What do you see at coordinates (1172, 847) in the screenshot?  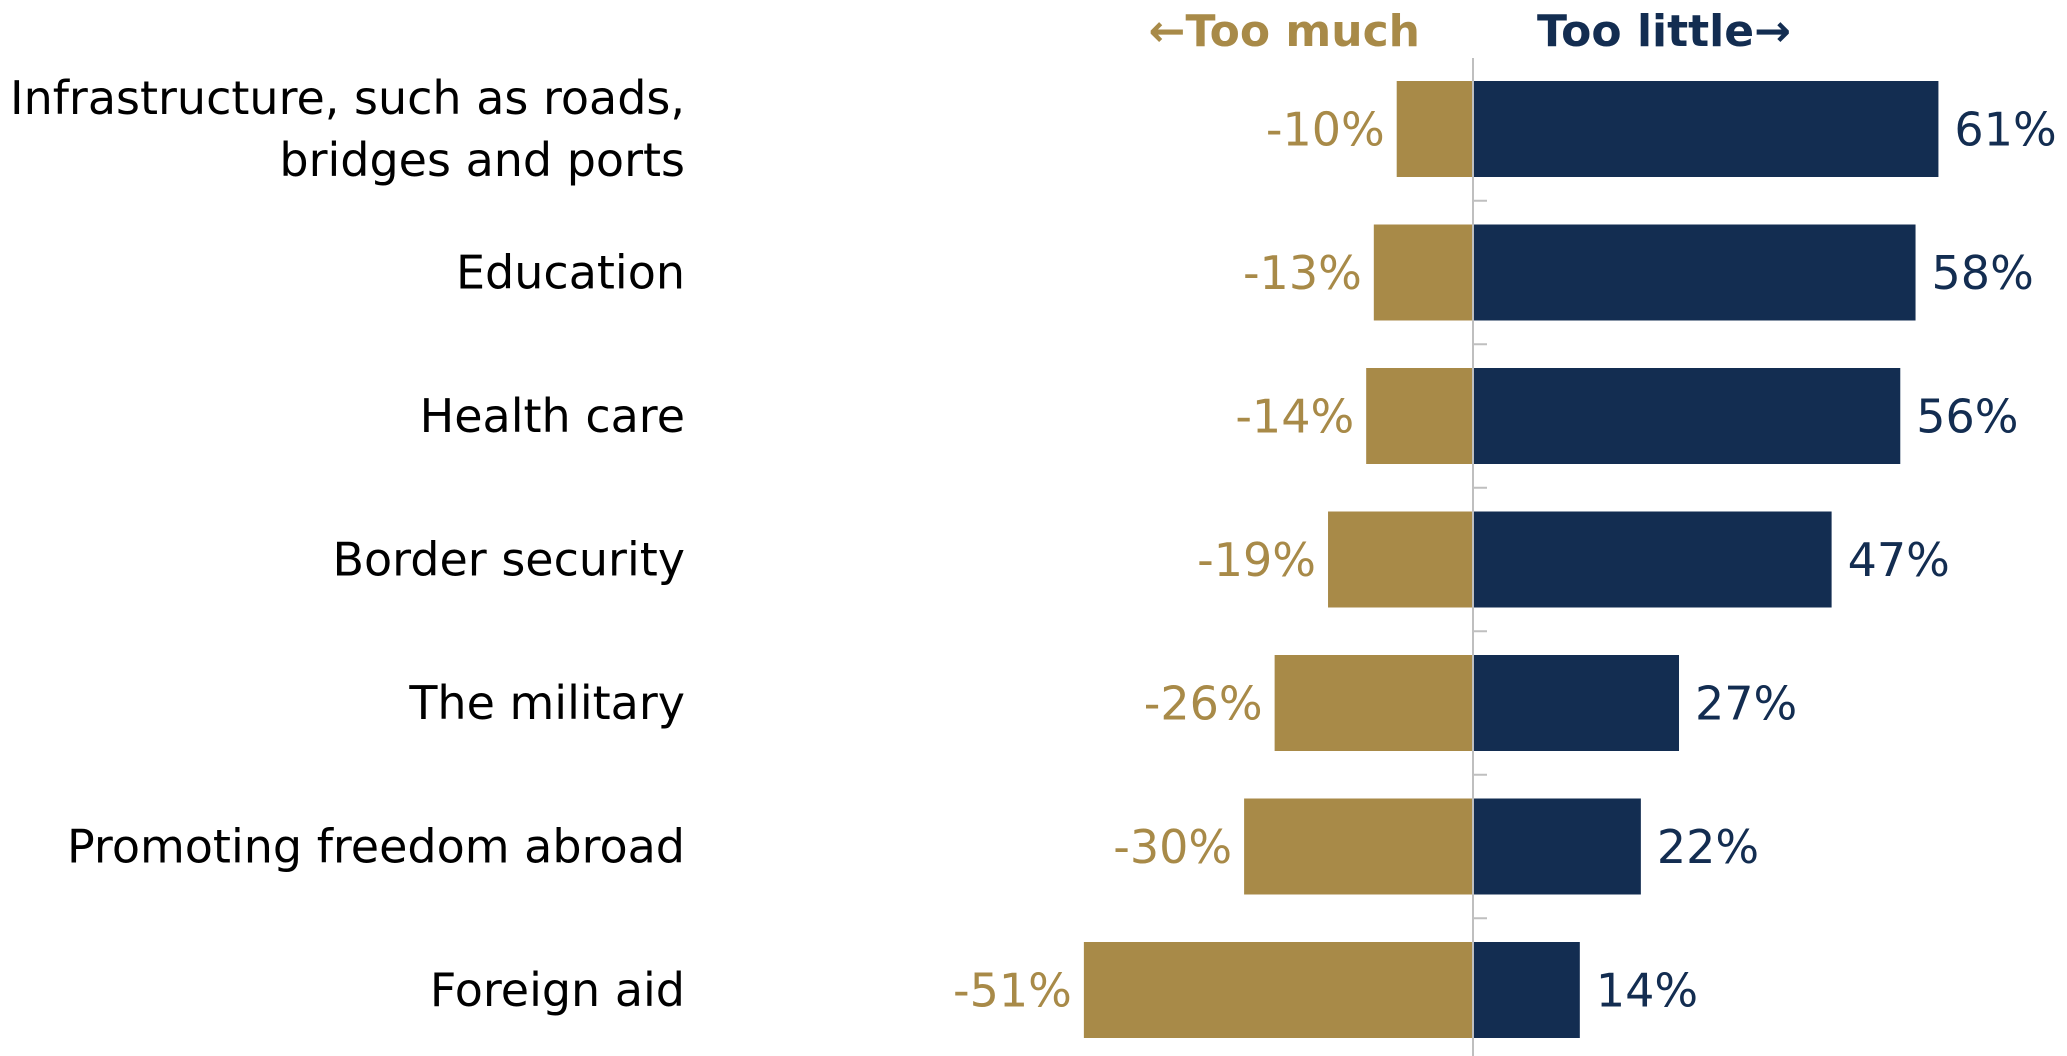 I see `data-label-too-much: -30%` at bounding box center [1172, 847].